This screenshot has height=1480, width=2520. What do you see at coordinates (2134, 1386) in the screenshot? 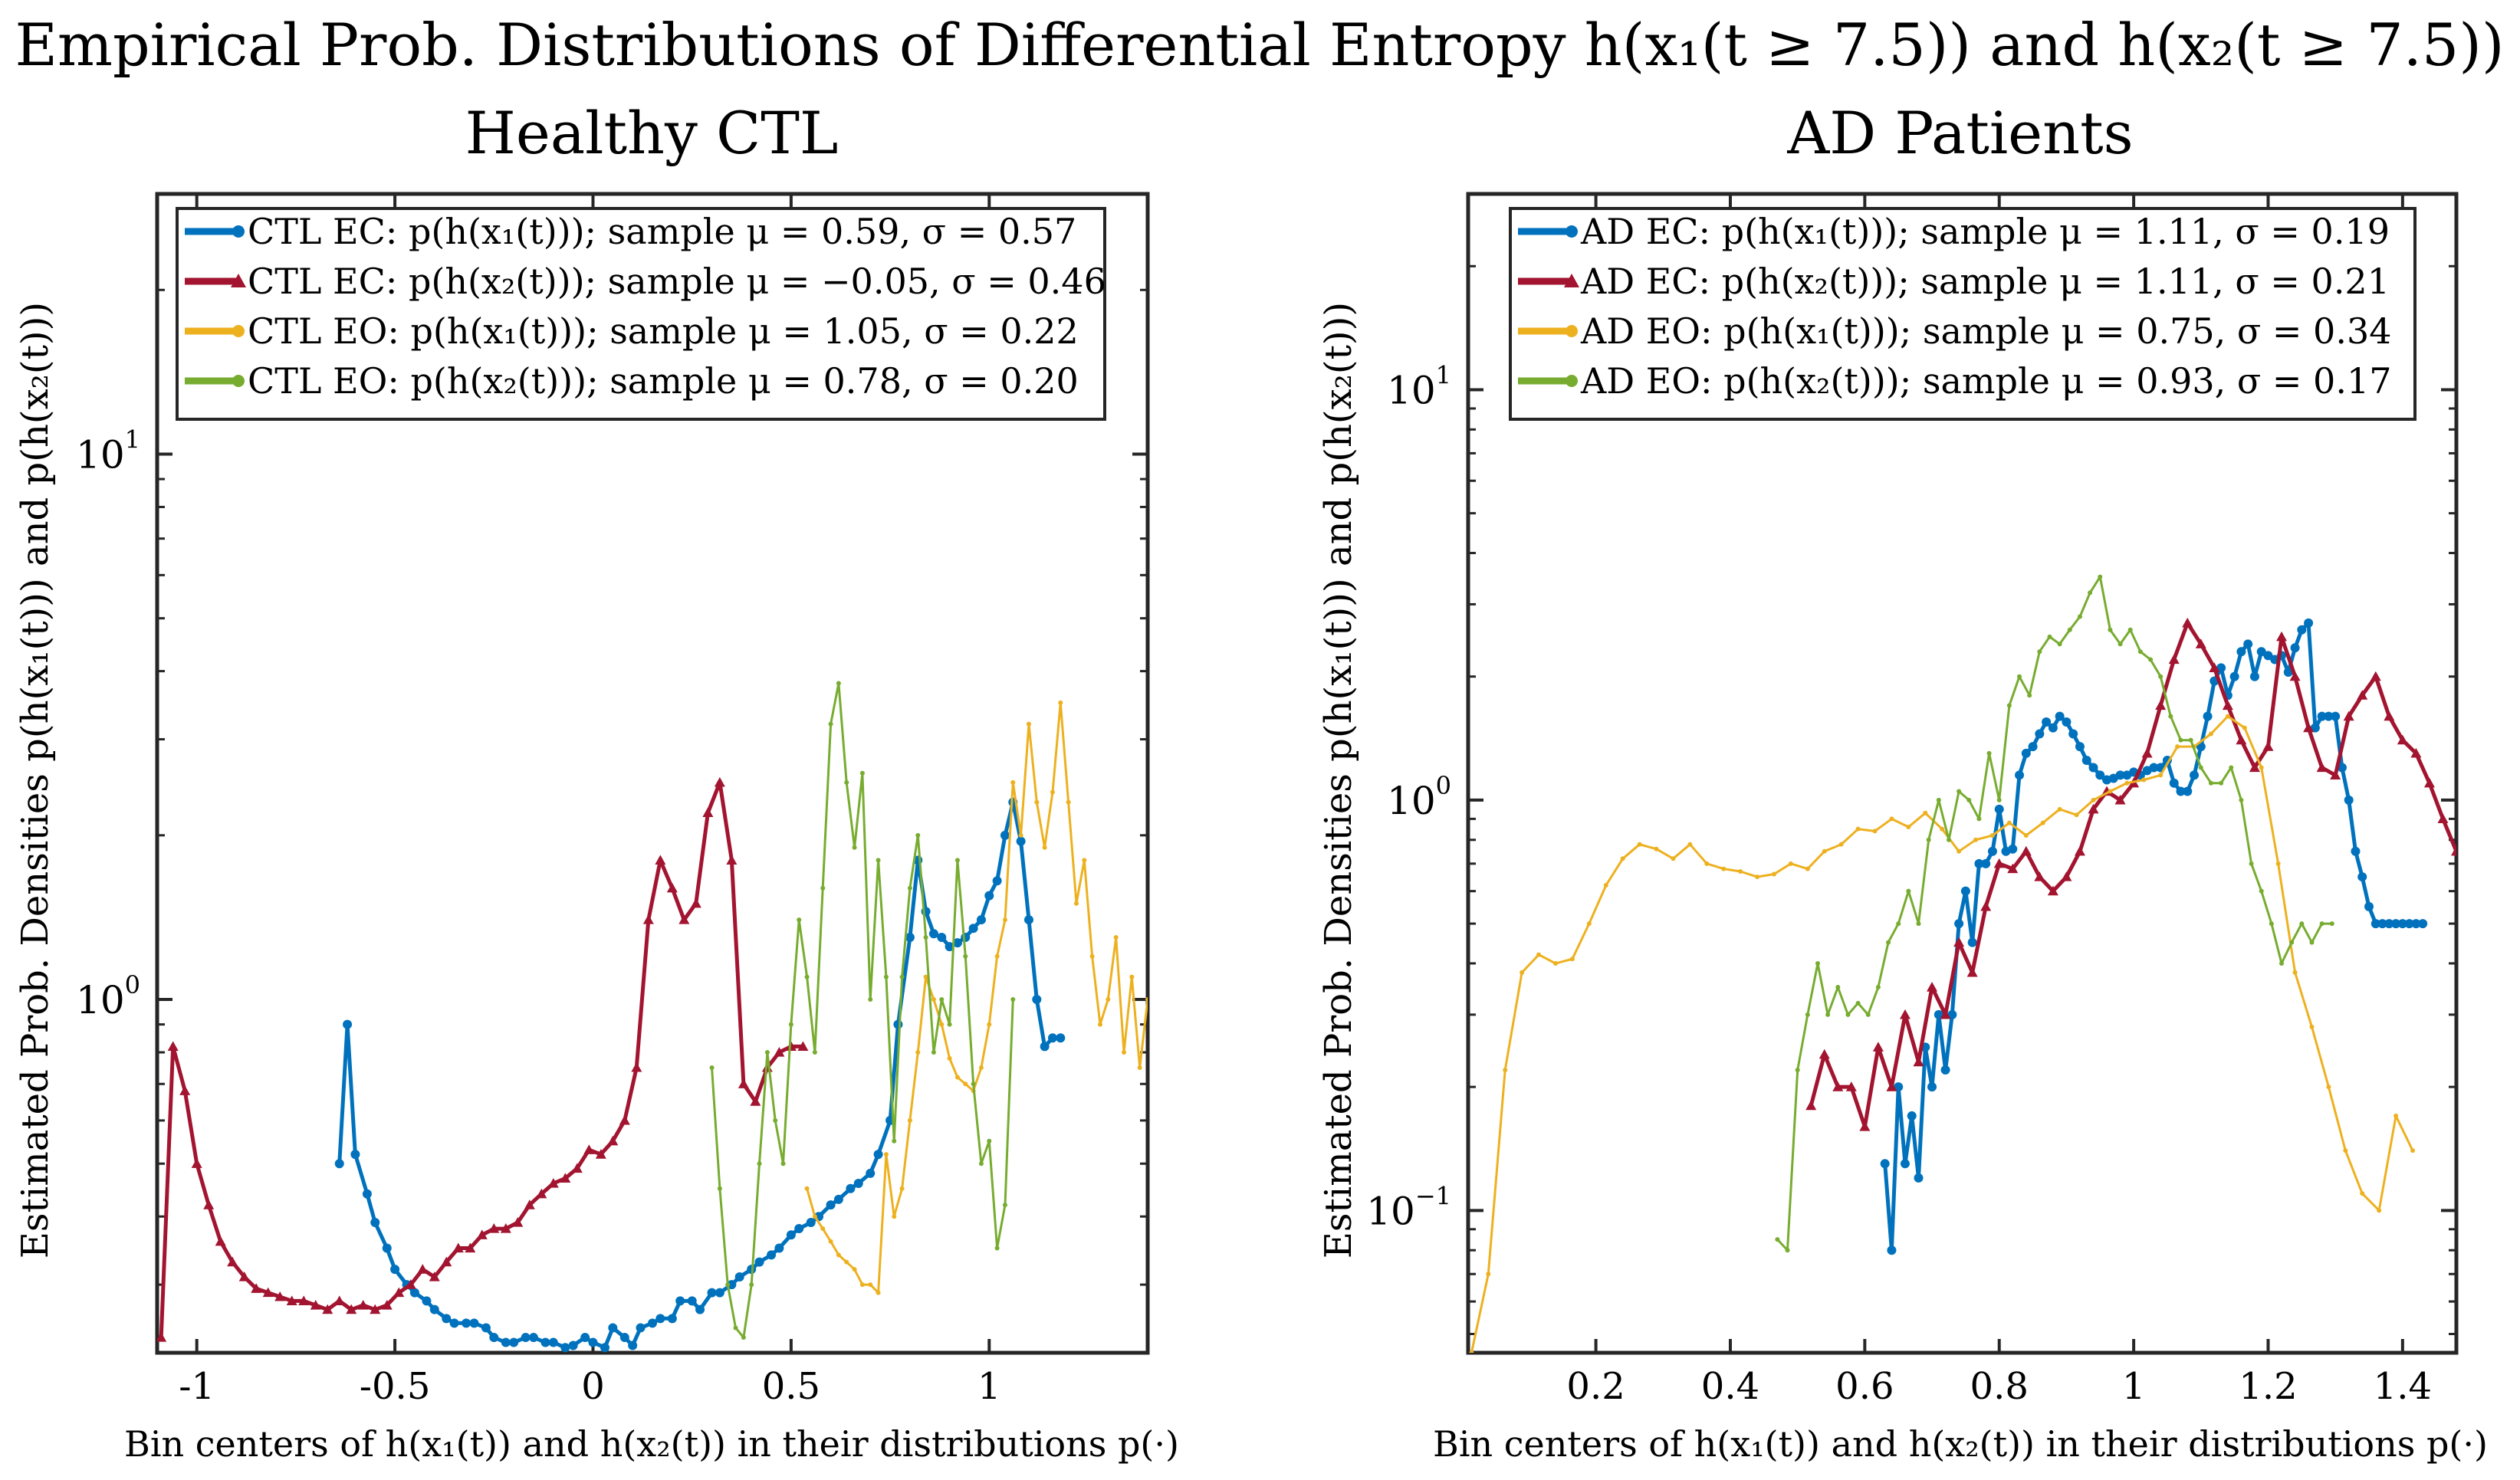
I see `x-tick-label: 1` at bounding box center [2134, 1386].